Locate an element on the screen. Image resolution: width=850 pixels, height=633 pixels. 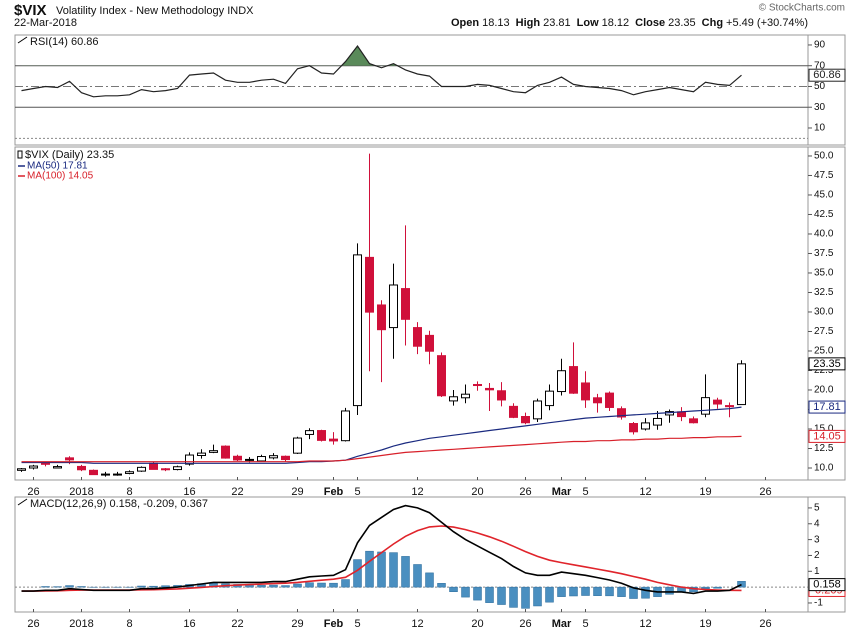
y-tick-label: 37.5 is located at coordinates (824, 253).